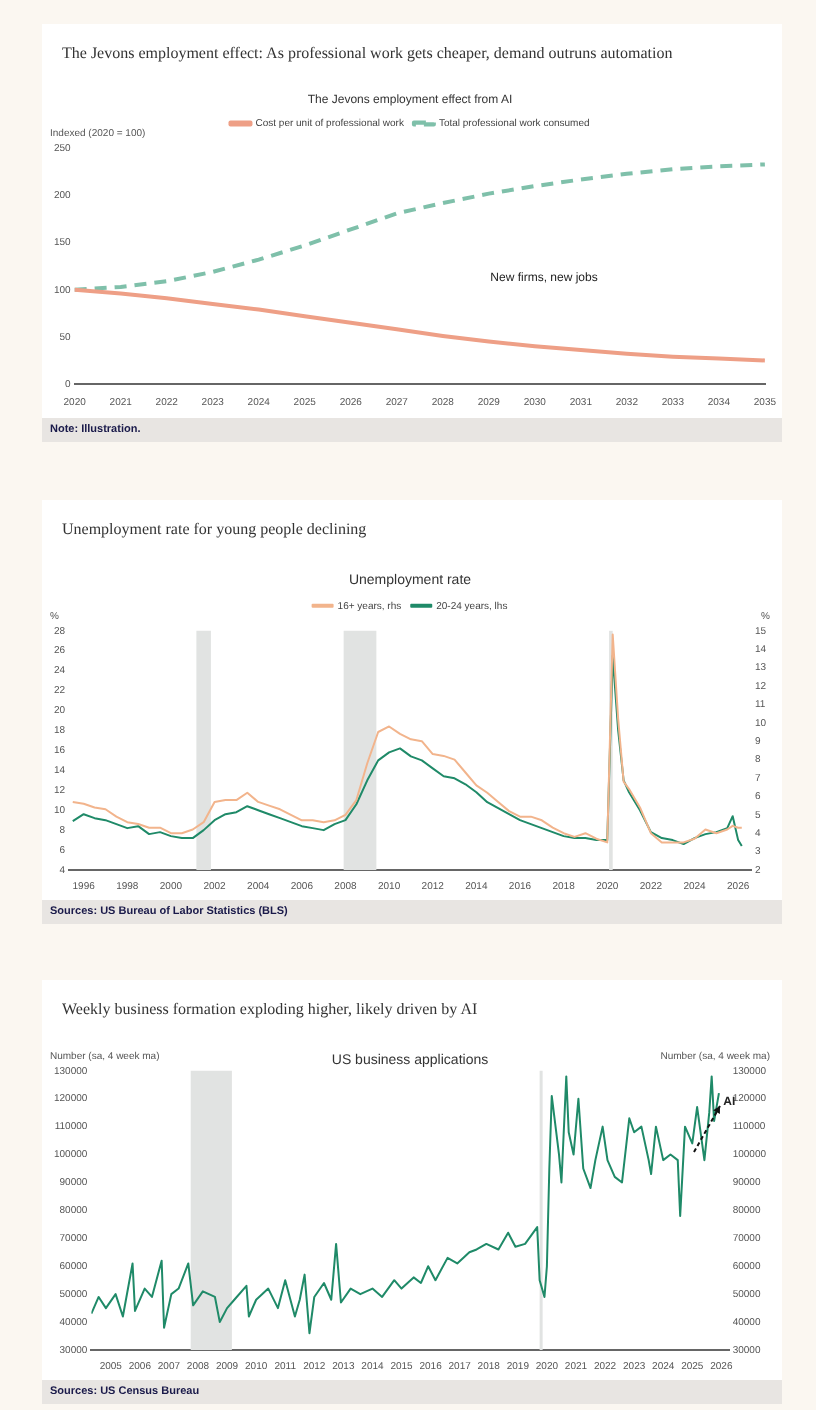 The image size is (816, 1410). What do you see at coordinates (270, 1010) in the screenshot?
I see `chart-title: Weekly business formation exploding higher, likely driven by AI` at bounding box center [270, 1010].